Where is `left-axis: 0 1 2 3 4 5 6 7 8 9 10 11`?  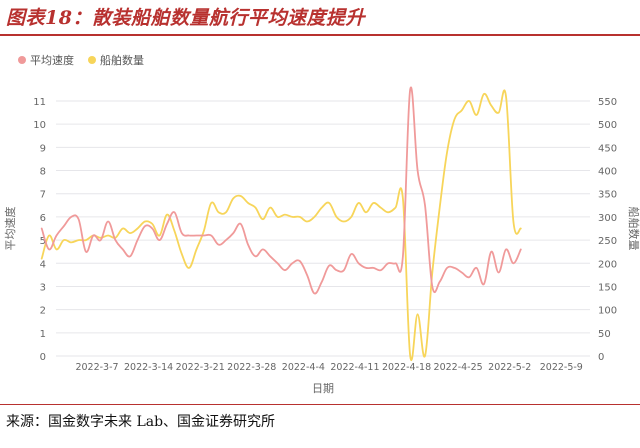 left-axis: 0 1 2 3 4 5 6 7 8 9 10 11 is located at coordinates (39, 230).